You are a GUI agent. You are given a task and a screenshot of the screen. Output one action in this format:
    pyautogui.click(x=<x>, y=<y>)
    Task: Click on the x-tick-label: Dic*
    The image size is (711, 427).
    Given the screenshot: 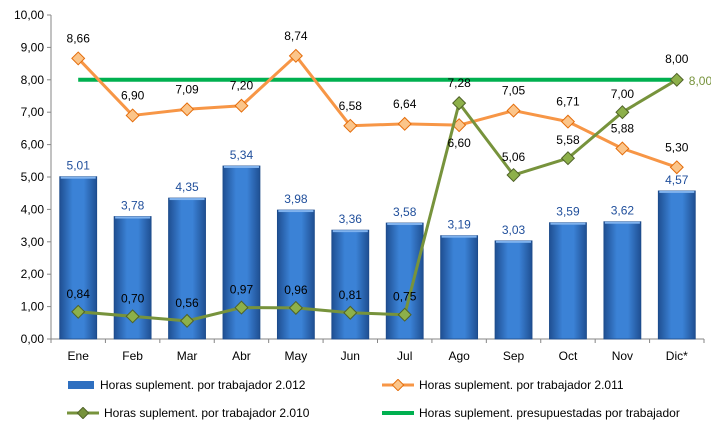 What is the action you would take?
    pyautogui.click(x=677, y=356)
    